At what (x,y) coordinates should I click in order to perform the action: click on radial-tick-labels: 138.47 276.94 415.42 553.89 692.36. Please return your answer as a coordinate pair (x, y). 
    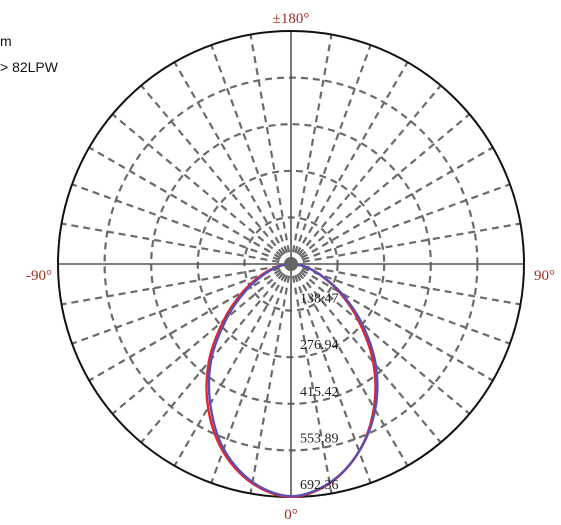
    Looking at the image, I should click on (319, 392).